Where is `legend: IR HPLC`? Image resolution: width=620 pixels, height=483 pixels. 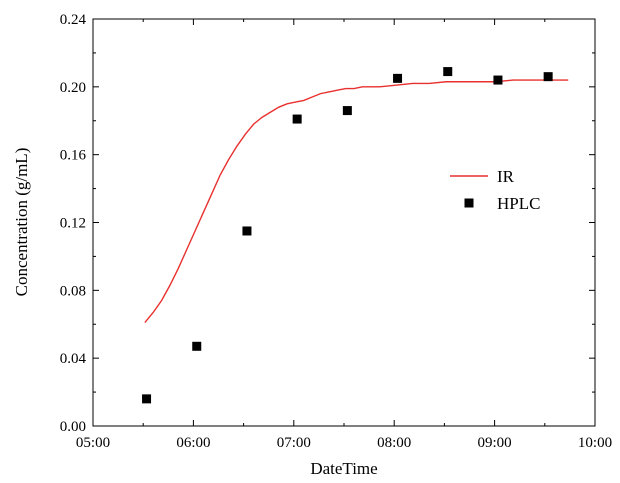 legend: IR HPLC is located at coordinates (495, 190).